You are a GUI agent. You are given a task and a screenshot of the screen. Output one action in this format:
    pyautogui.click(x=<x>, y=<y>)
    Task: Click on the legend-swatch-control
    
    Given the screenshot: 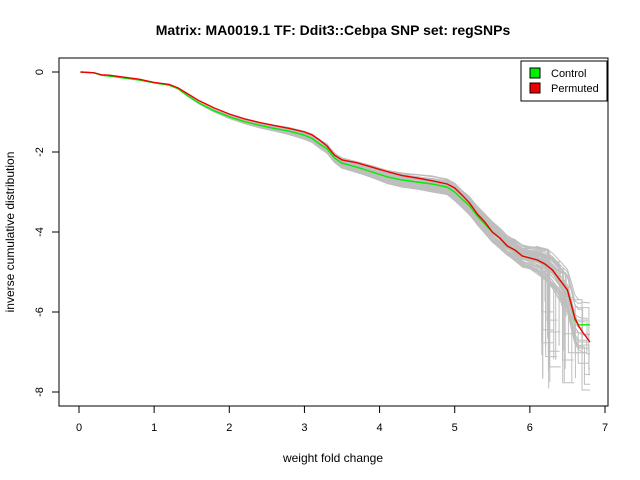 What is the action you would take?
    pyautogui.click(x=535, y=73)
    